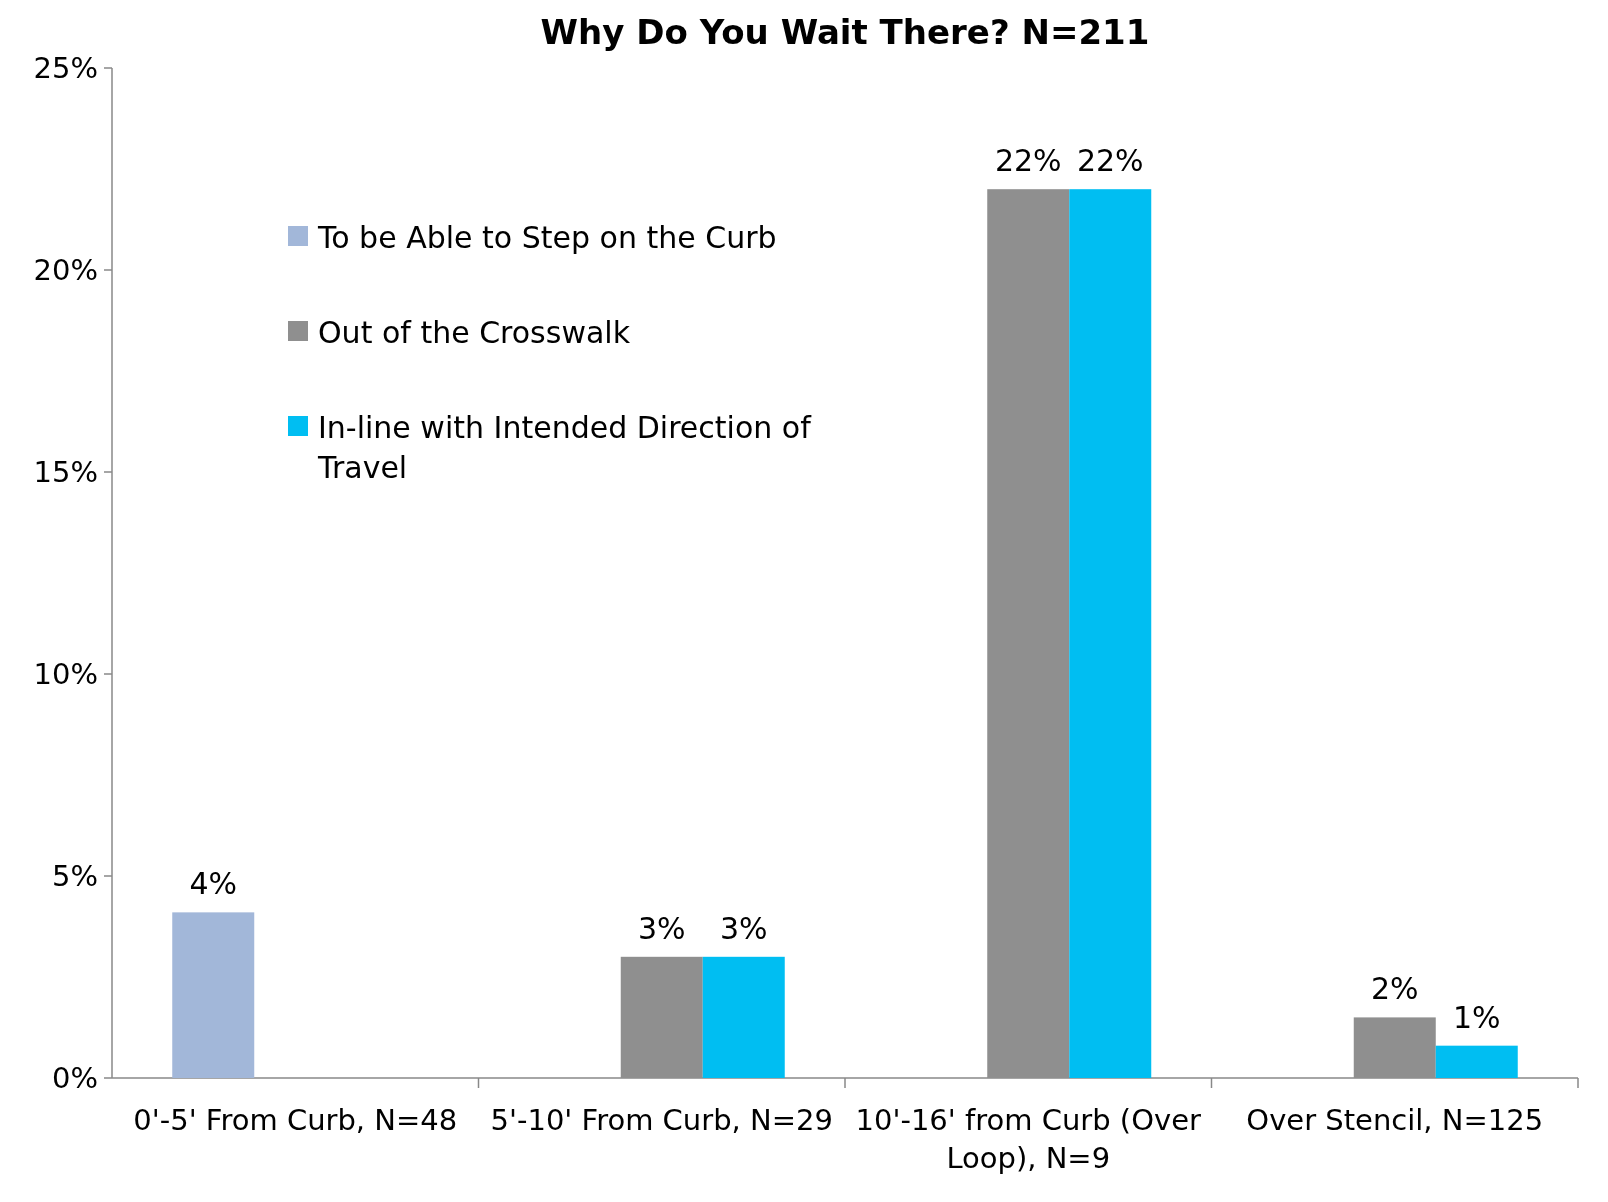 The image size is (1608, 1202). Describe the element at coordinates (1395, 1120) in the screenshot. I see `x-tick-label: Over Stencil, N=125` at that location.